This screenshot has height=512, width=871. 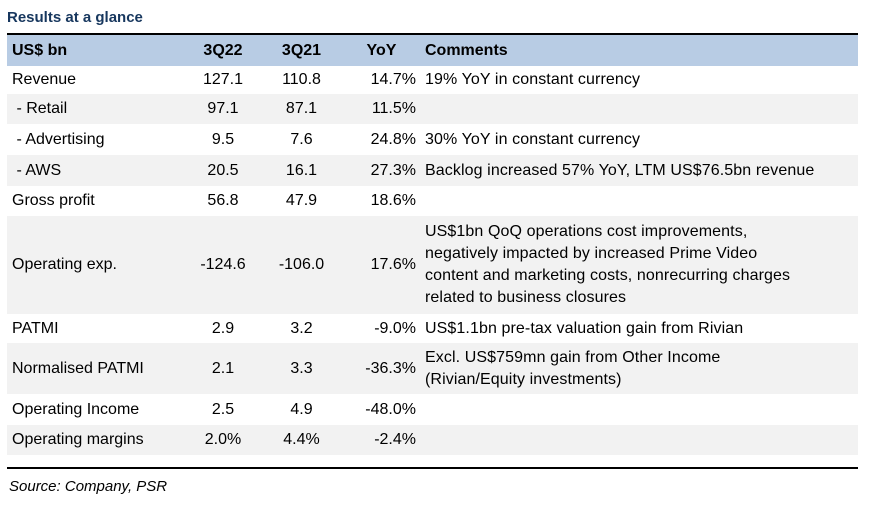 What do you see at coordinates (223, 265) in the screenshot?
I see `value-3q22: -124.6` at bounding box center [223, 265].